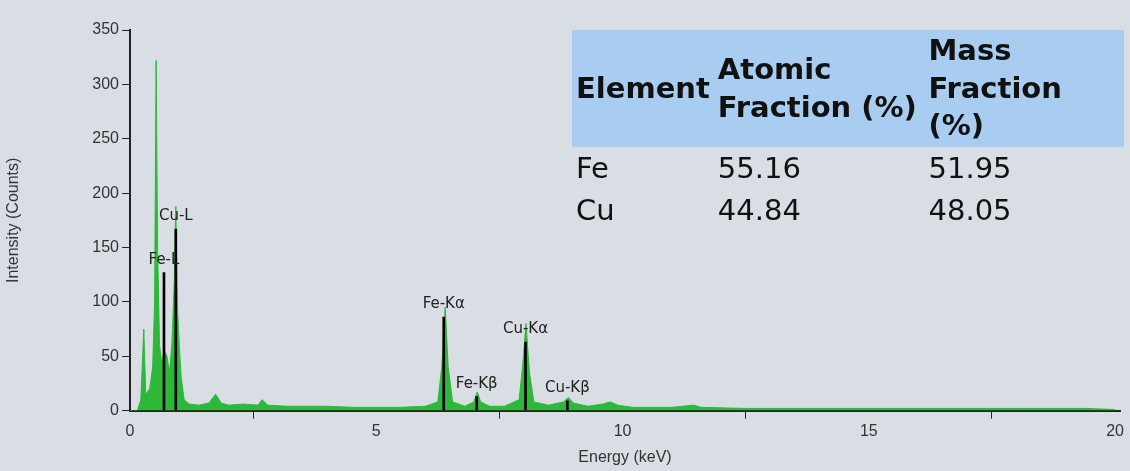 The width and height of the screenshot is (1130, 471). I want to click on text: Atomic Fraction (%), so click(819, 89).